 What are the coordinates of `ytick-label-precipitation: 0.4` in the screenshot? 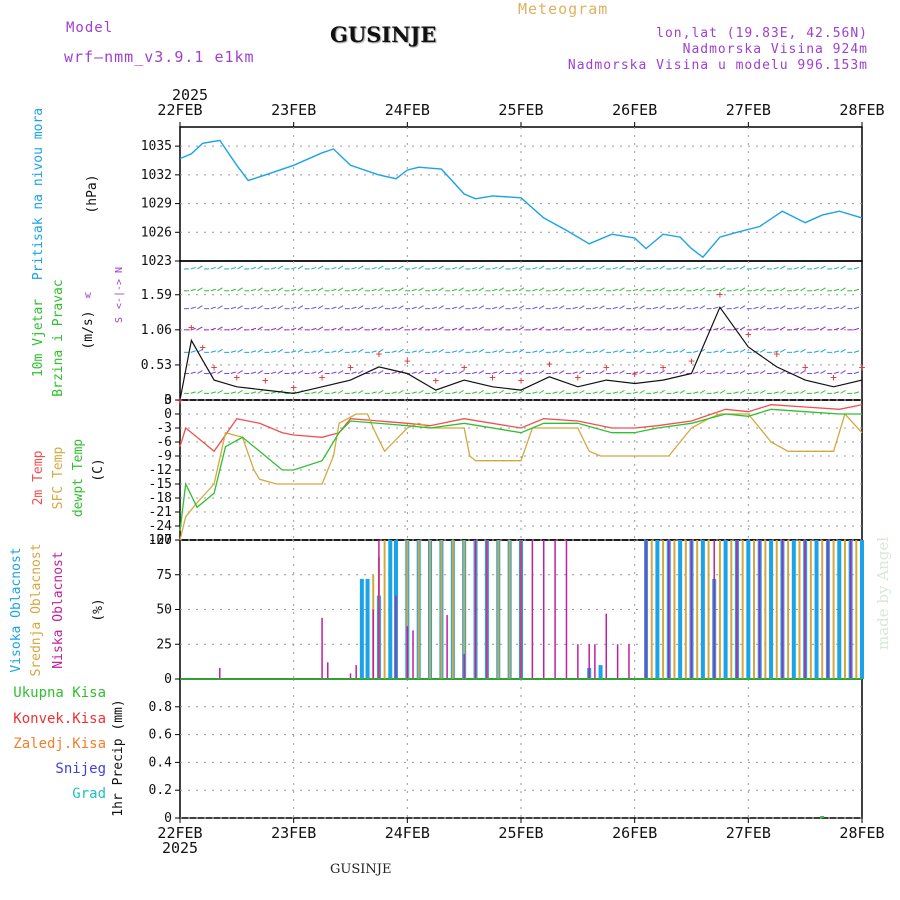 It's located at (161, 762).